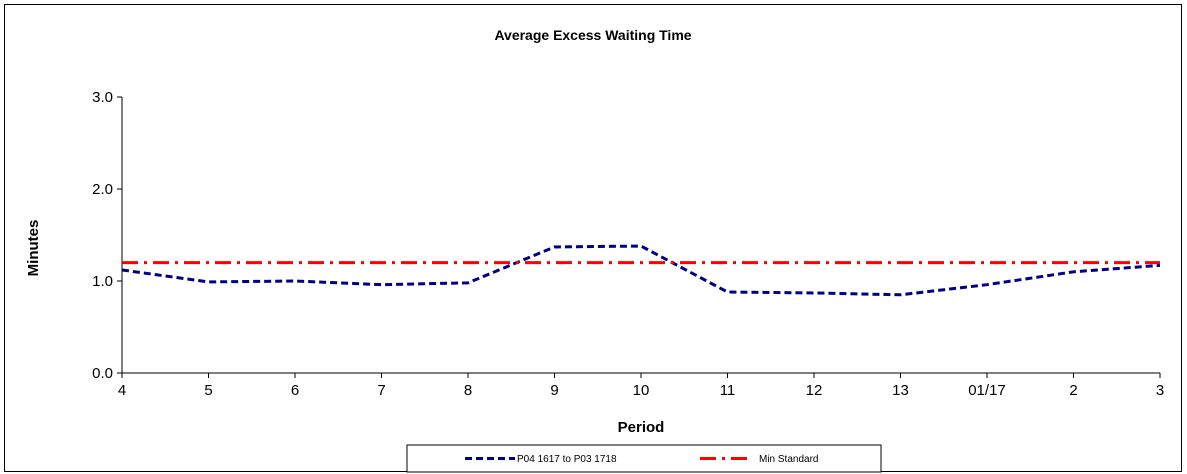 The image size is (1187, 474). Describe the element at coordinates (987, 390) in the screenshot. I see `x-tick-label: 01/17` at that location.